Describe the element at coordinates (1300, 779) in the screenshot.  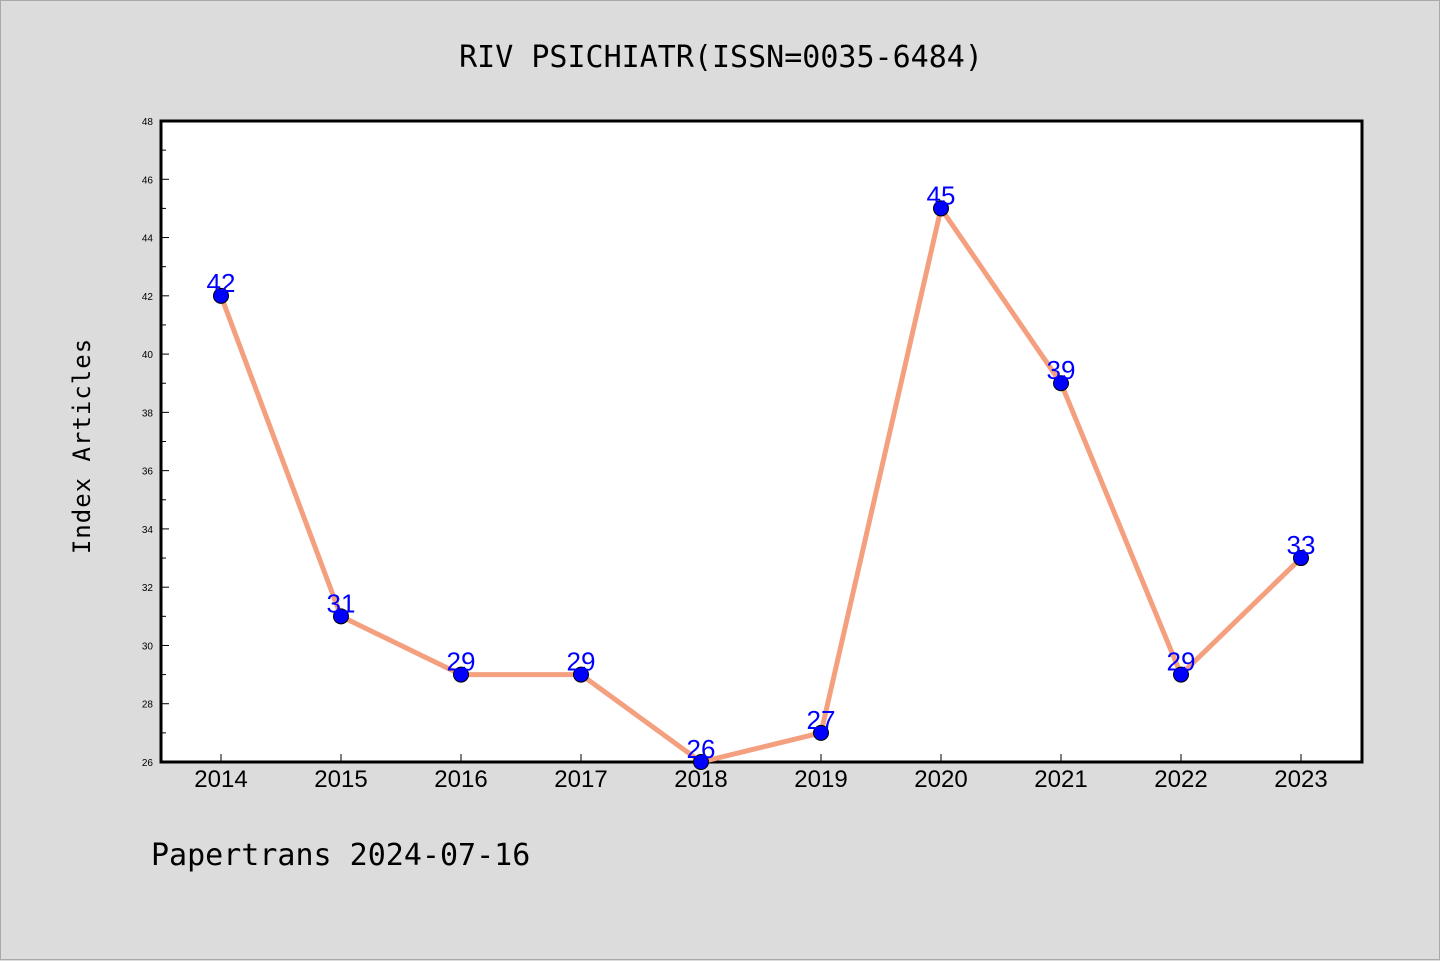
I see `x-tick-label: 2023` at that location.